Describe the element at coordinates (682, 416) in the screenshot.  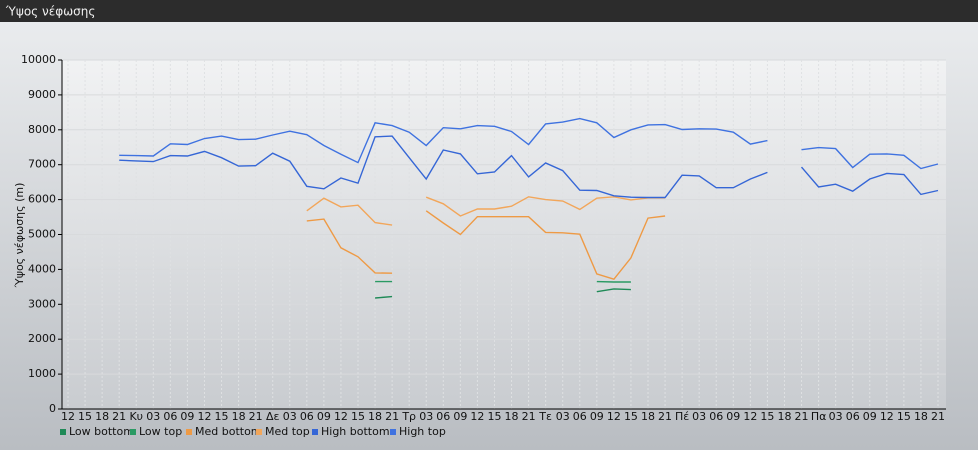
I see `x-tick-label: Πέ` at that location.